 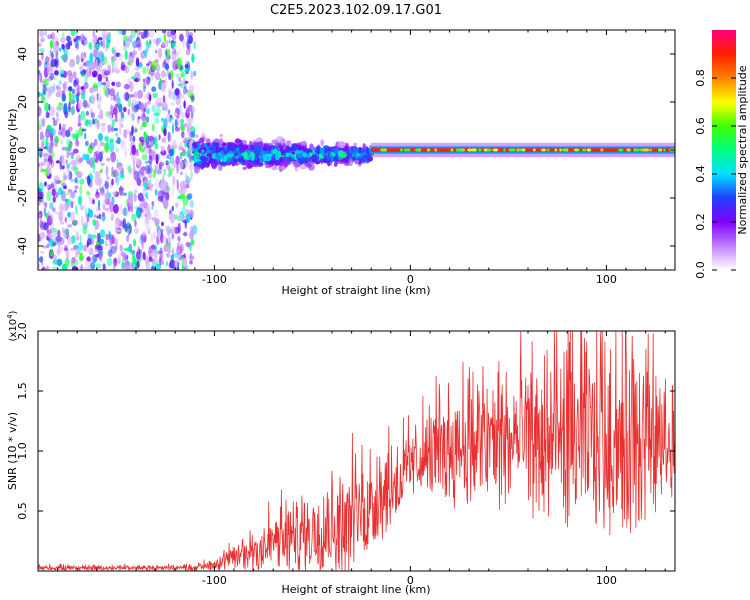 What do you see at coordinates (22, 150) in the screenshot?
I see `spectrogram-ytick-label: 0` at bounding box center [22, 150].